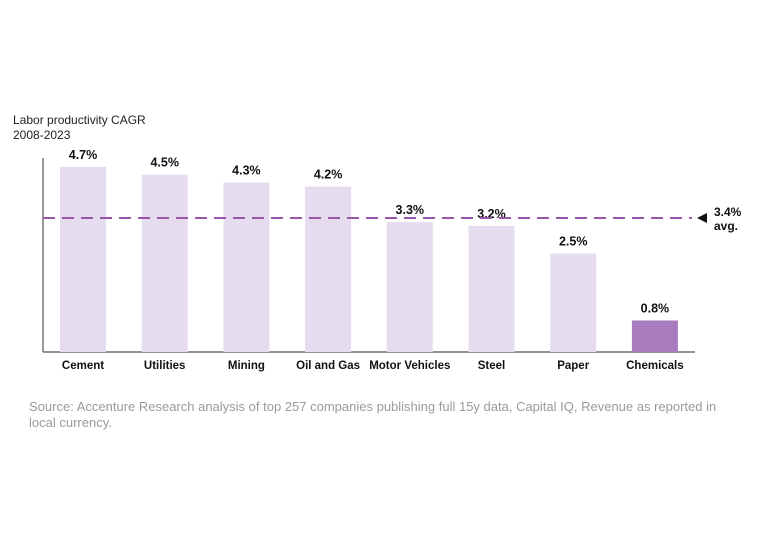 This screenshot has width=760, height=536. Describe the element at coordinates (83, 259) in the screenshot. I see `bar-cement` at that location.